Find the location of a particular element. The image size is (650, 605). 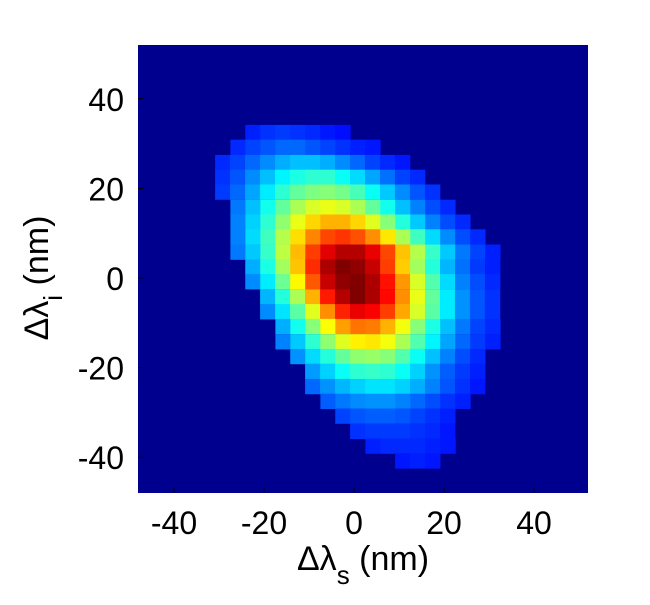

y-tick-label: 40 is located at coordinates (106, 100).